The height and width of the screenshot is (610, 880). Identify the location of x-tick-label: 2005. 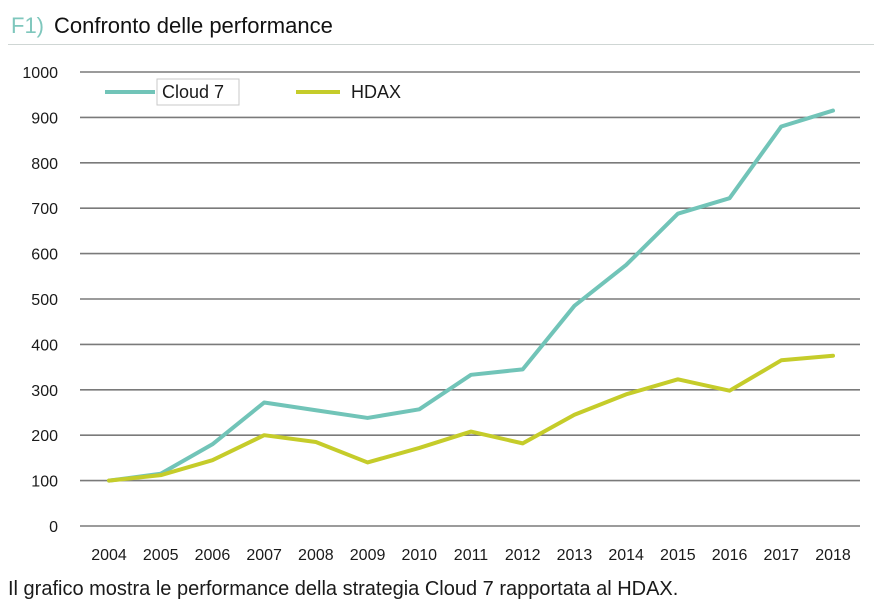
(161, 555).